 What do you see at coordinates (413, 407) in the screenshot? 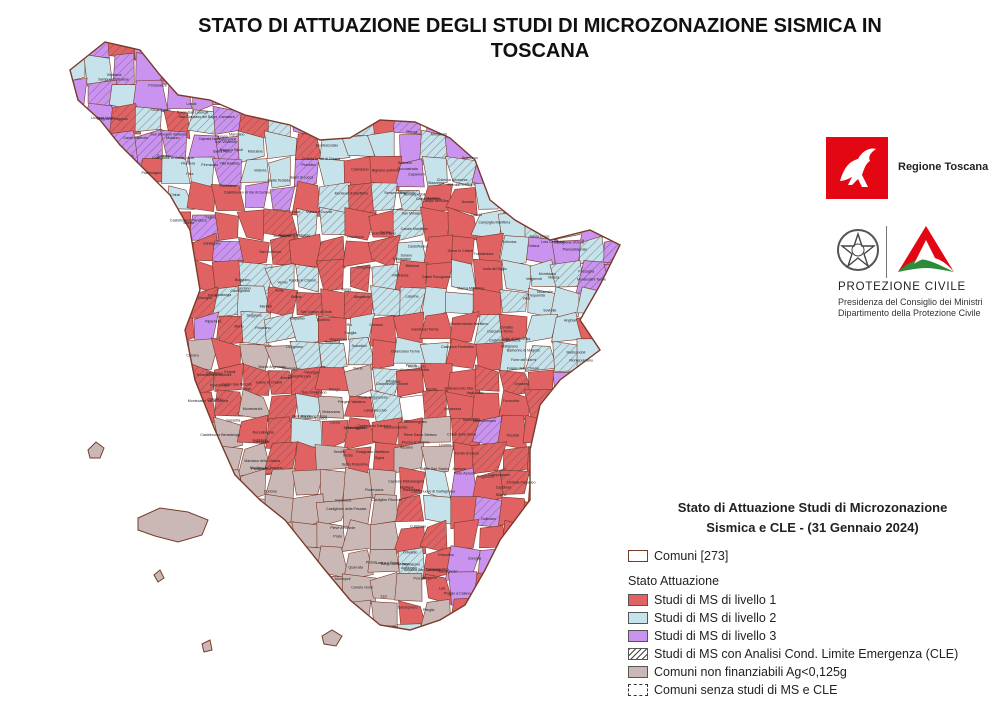
I see `municipality-none` at bounding box center [413, 407].